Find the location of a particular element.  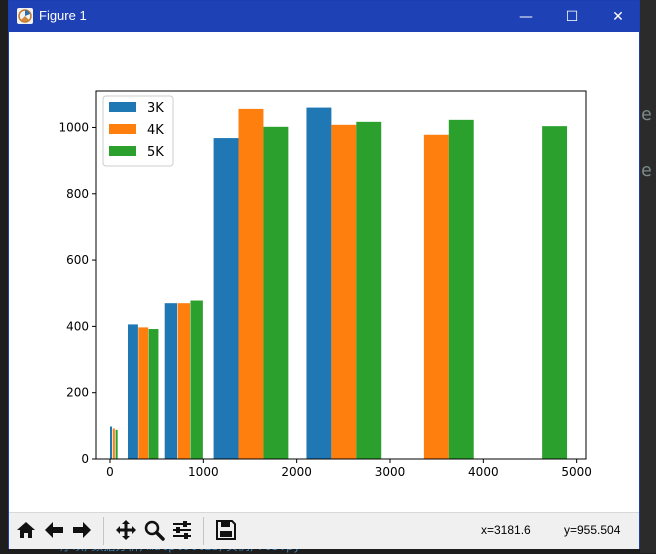

configure-subplots-button is located at coordinates (182, 530).